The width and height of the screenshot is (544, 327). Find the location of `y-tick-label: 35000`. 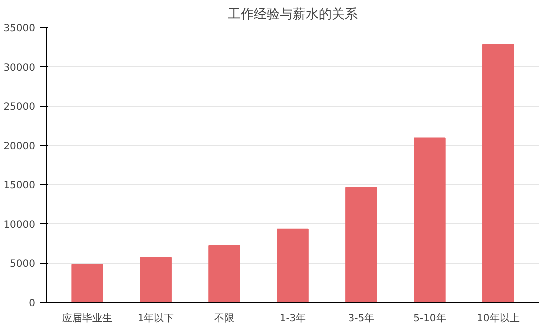

y-tick-label: 35000 is located at coordinates (20, 29).